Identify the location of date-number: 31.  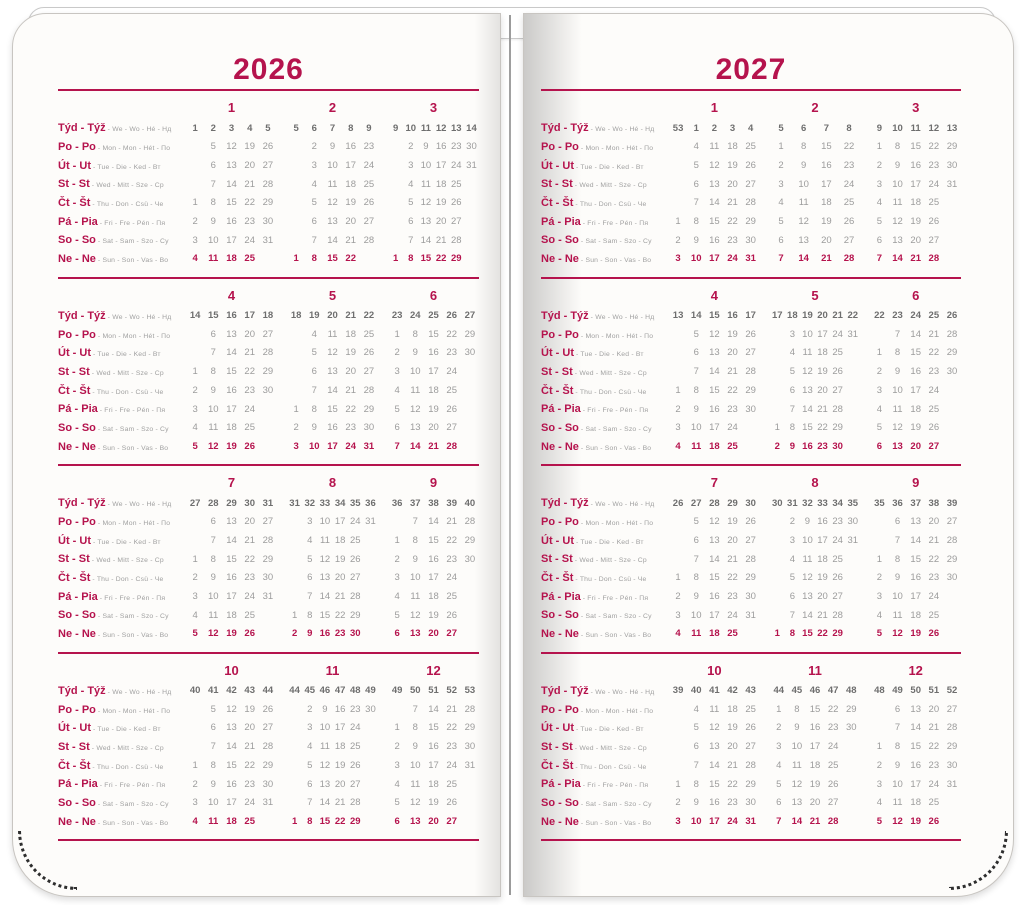
(471, 165).